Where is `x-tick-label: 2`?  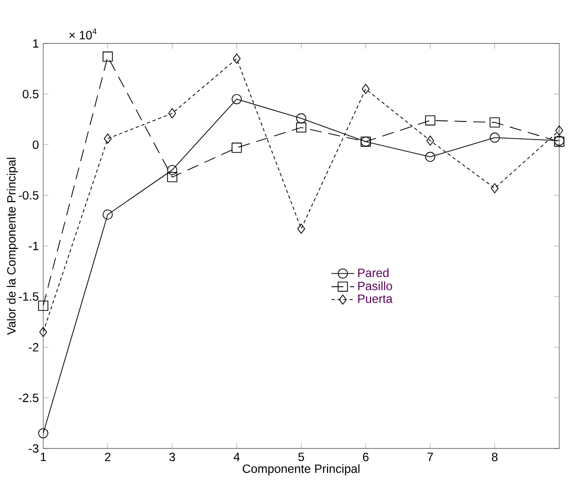 x-tick-label: 2 is located at coordinates (107, 457).